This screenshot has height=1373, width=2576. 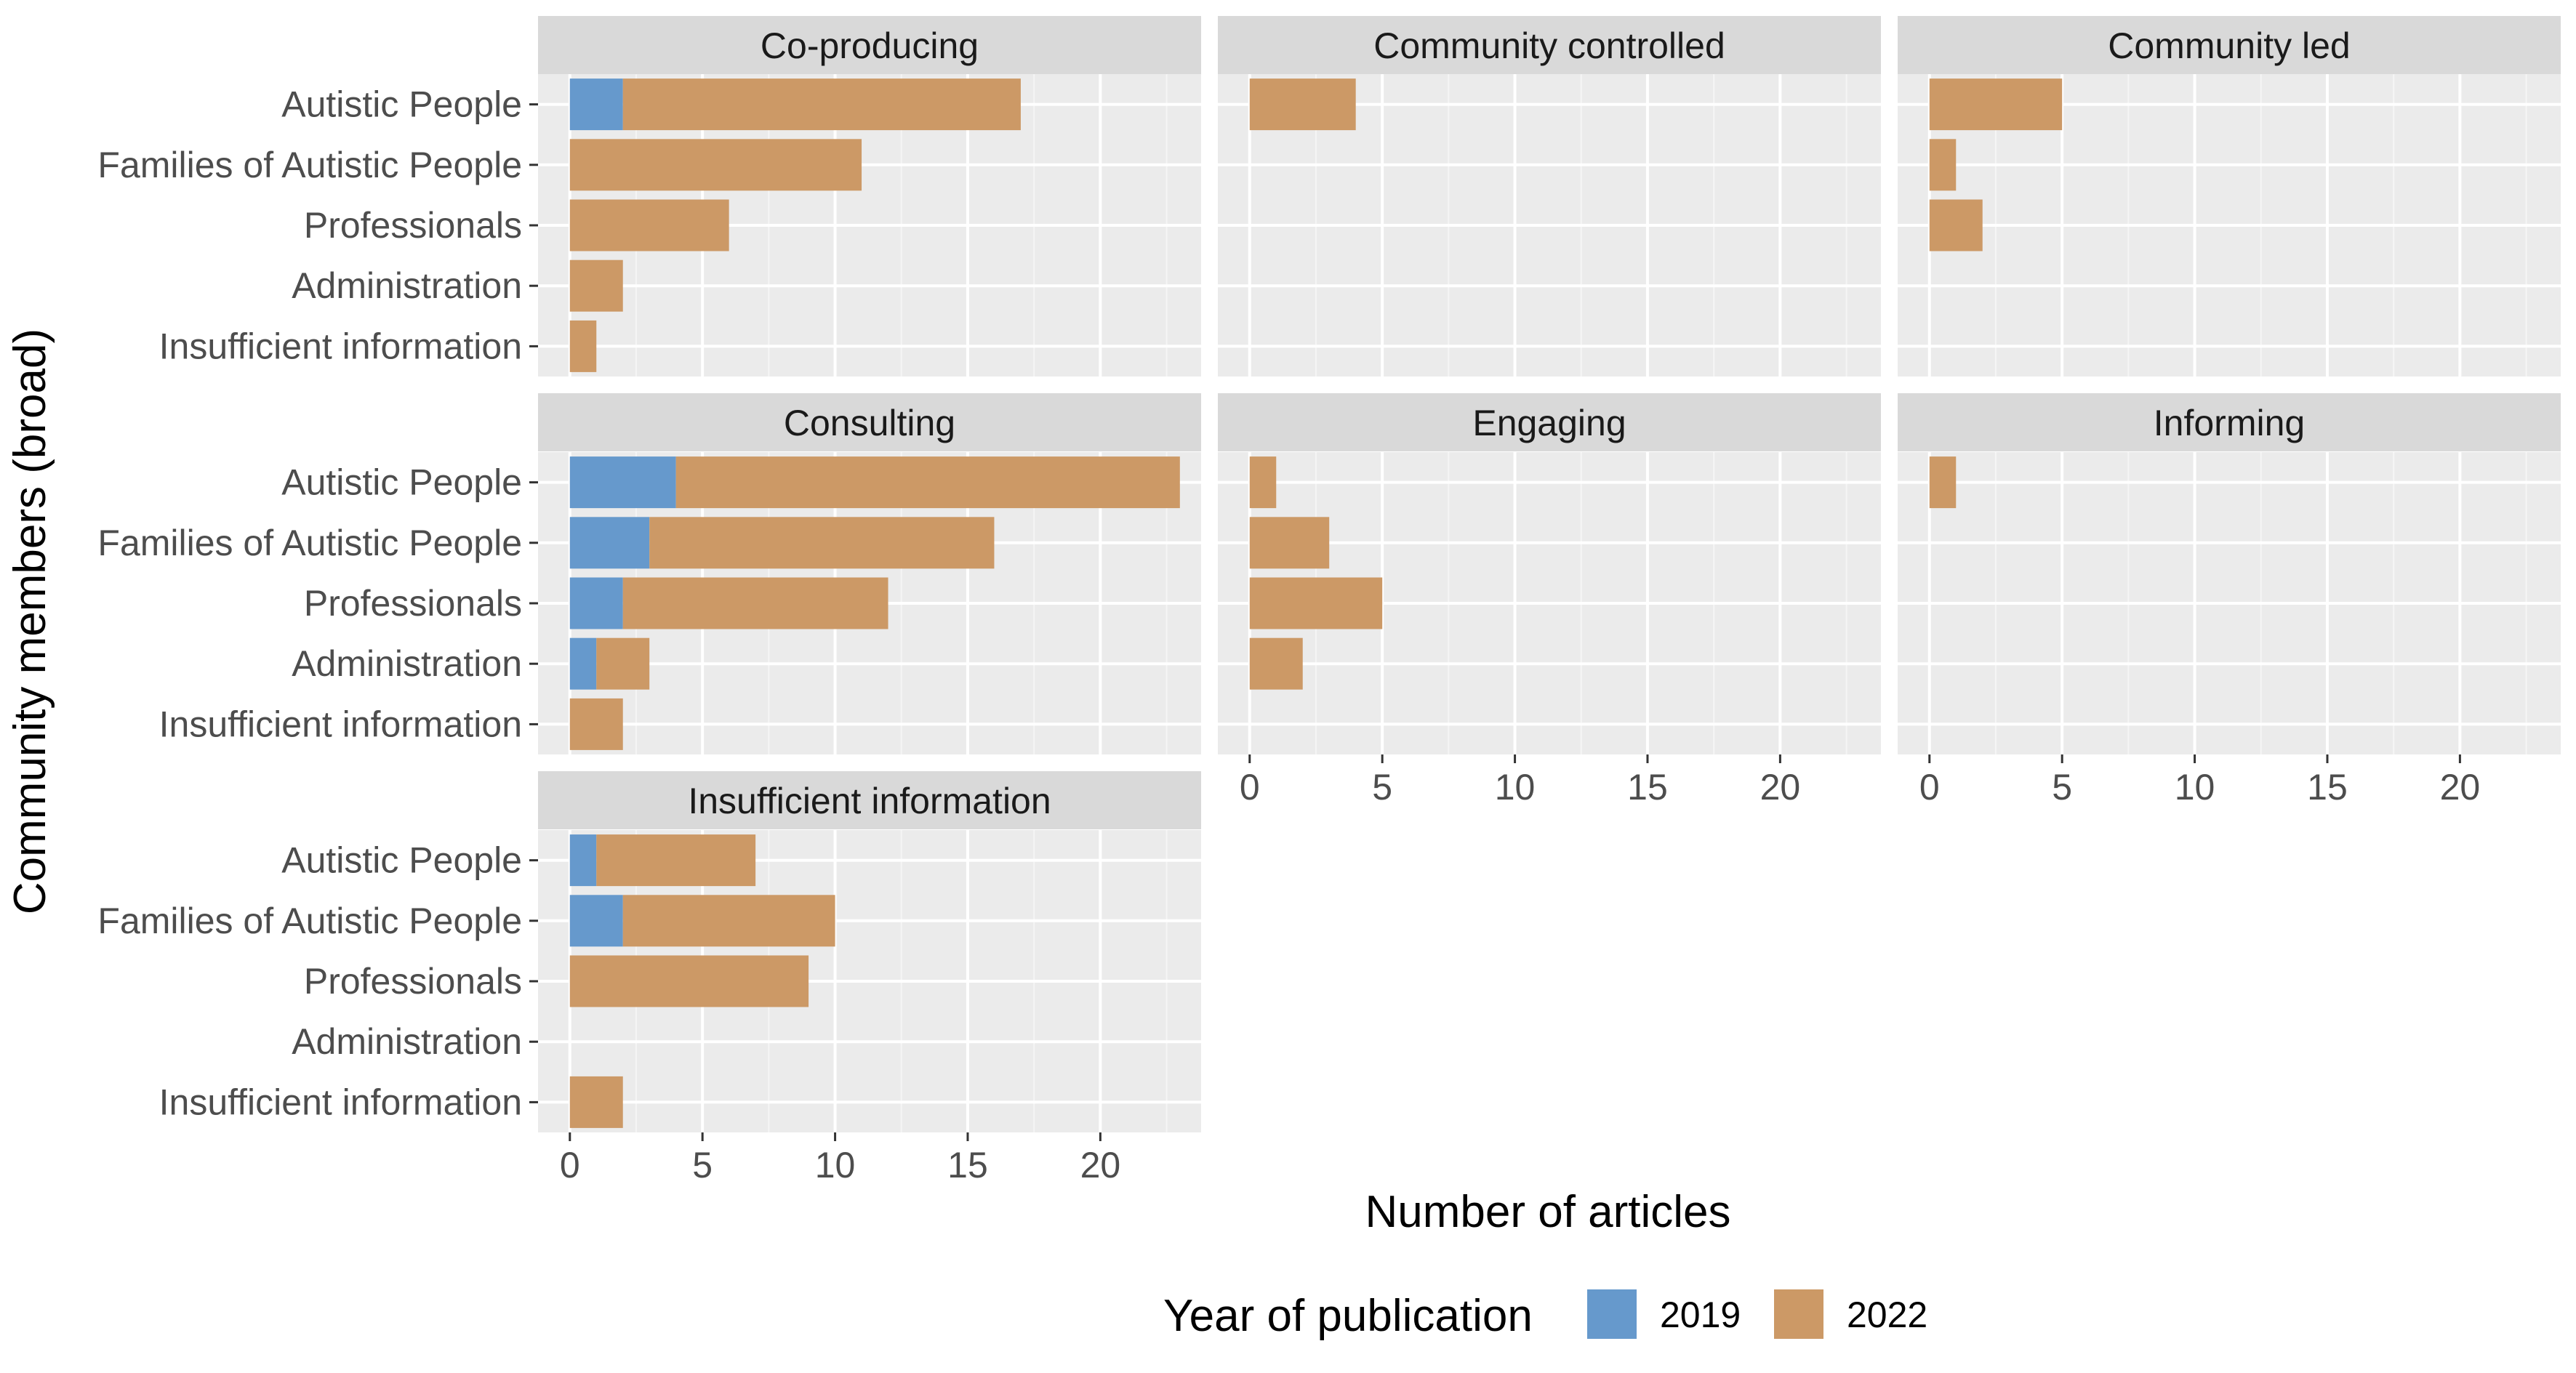 I want to click on bar-community-led-autistic-people-2022, so click(x=1996, y=105).